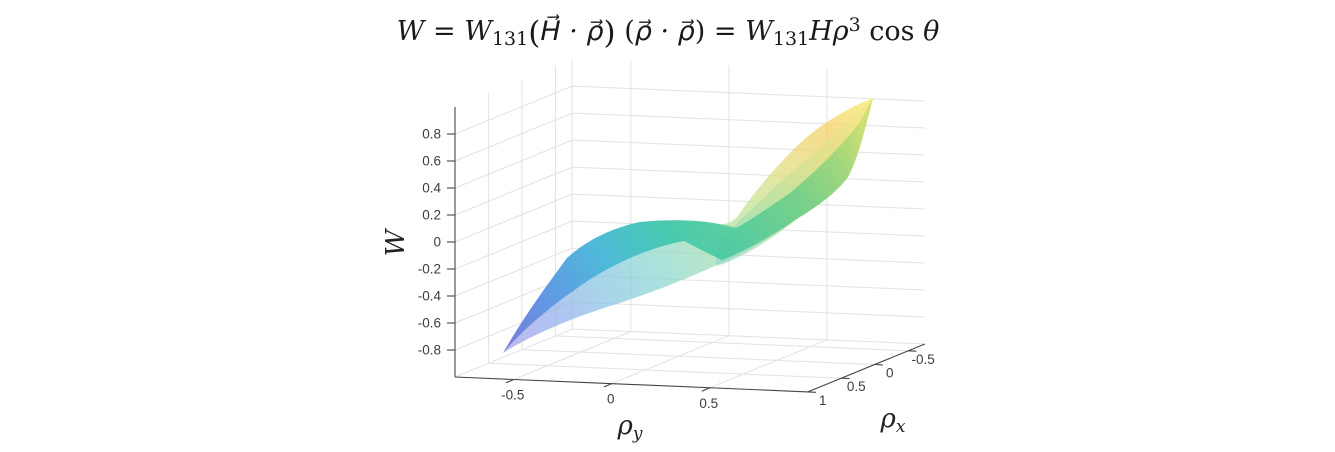 This screenshot has width=1335, height=452. Describe the element at coordinates (430, 296) in the screenshot. I see `z-tick-label: -0.4` at that location.